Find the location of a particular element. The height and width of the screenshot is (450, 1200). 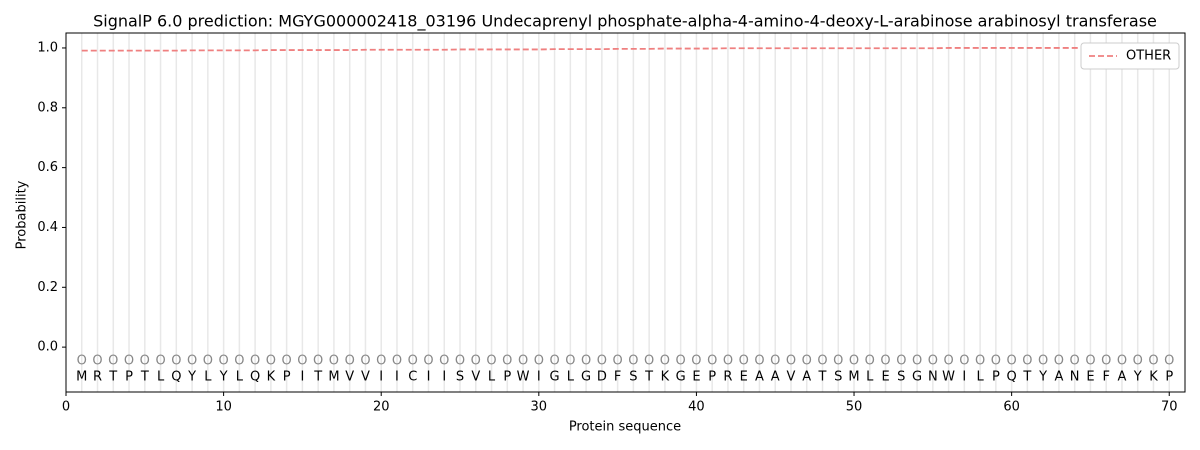

residue-label: W is located at coordinates (948, 377).